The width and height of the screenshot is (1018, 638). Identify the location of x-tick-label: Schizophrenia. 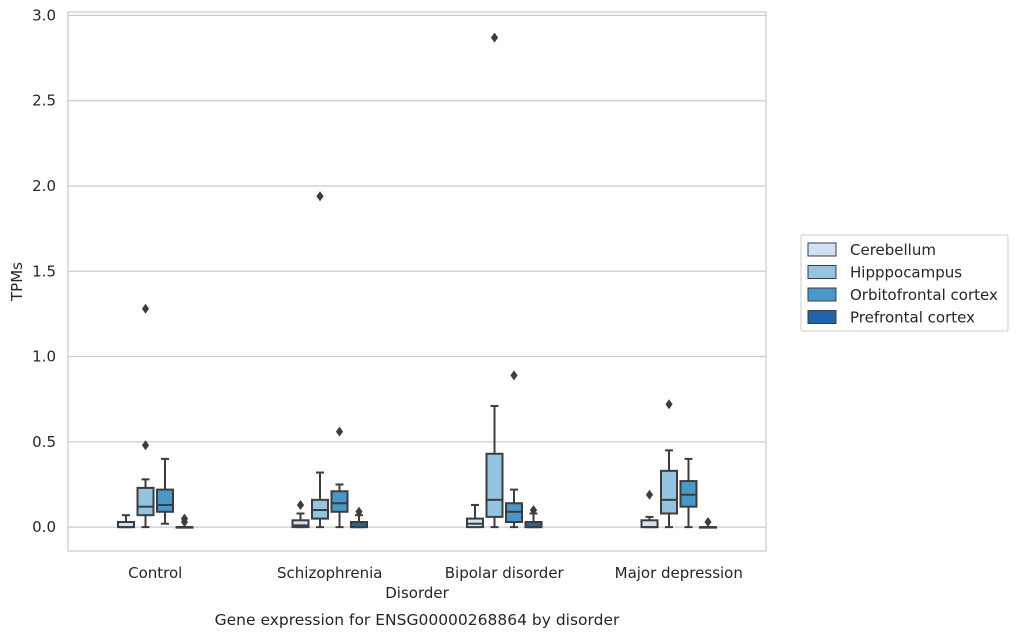
(329, 573).